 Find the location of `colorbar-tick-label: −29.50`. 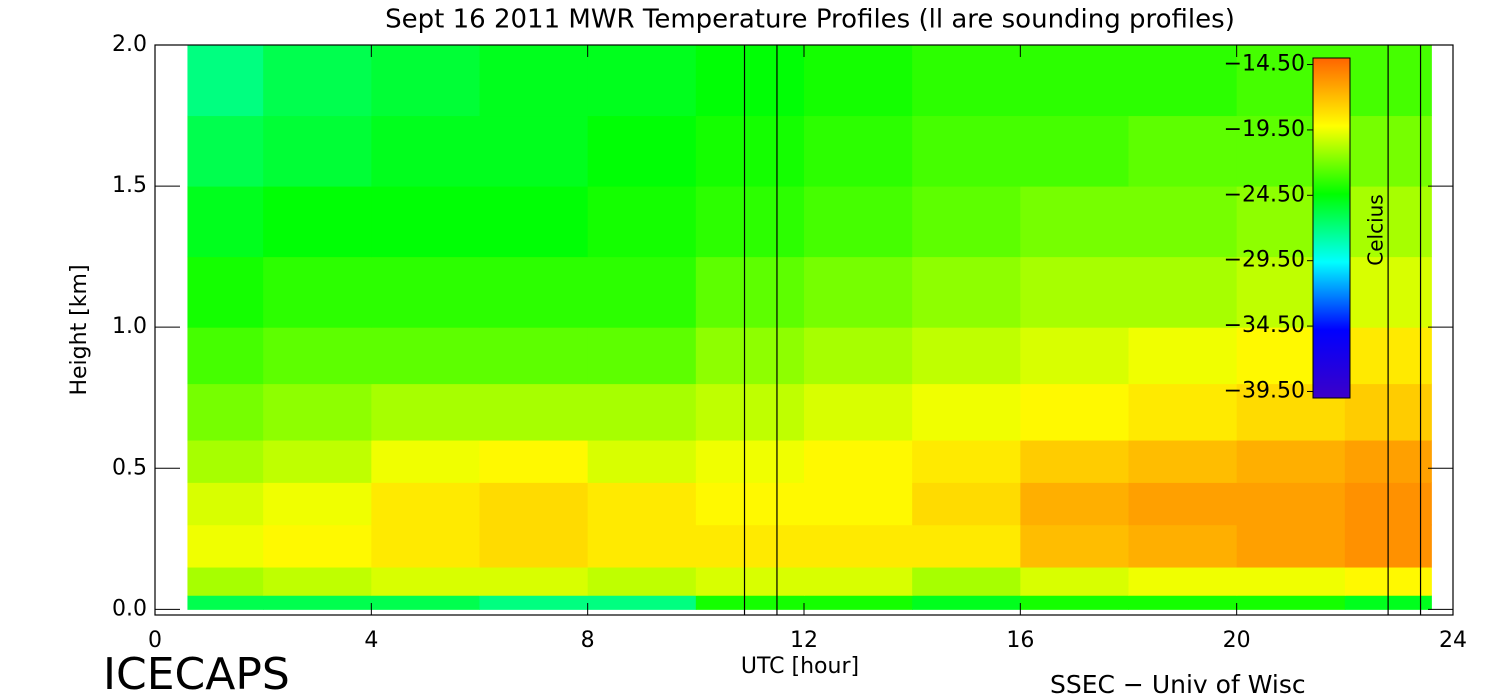

colorbar-tick-label: −29.50 is located at coordinates (1264, 260).